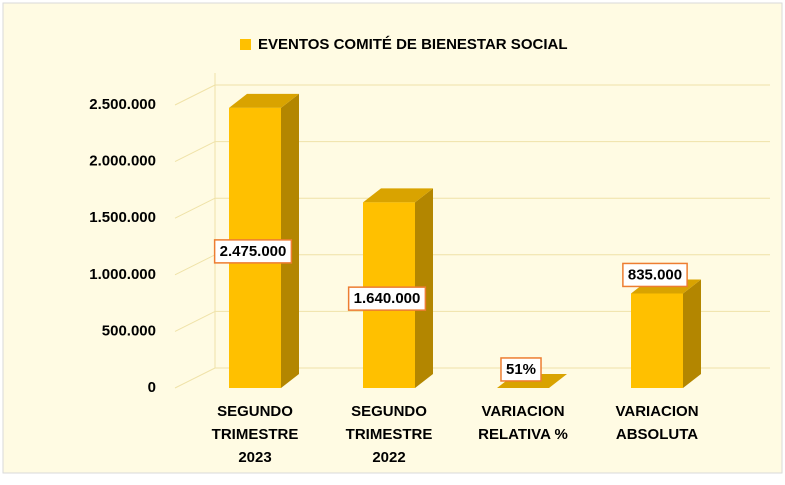 The height and width of the screenshot is (485, 785). What do you see at coordinates (657, 340) in the screenshot?
I see `bar` at bounding box center [657, 340].